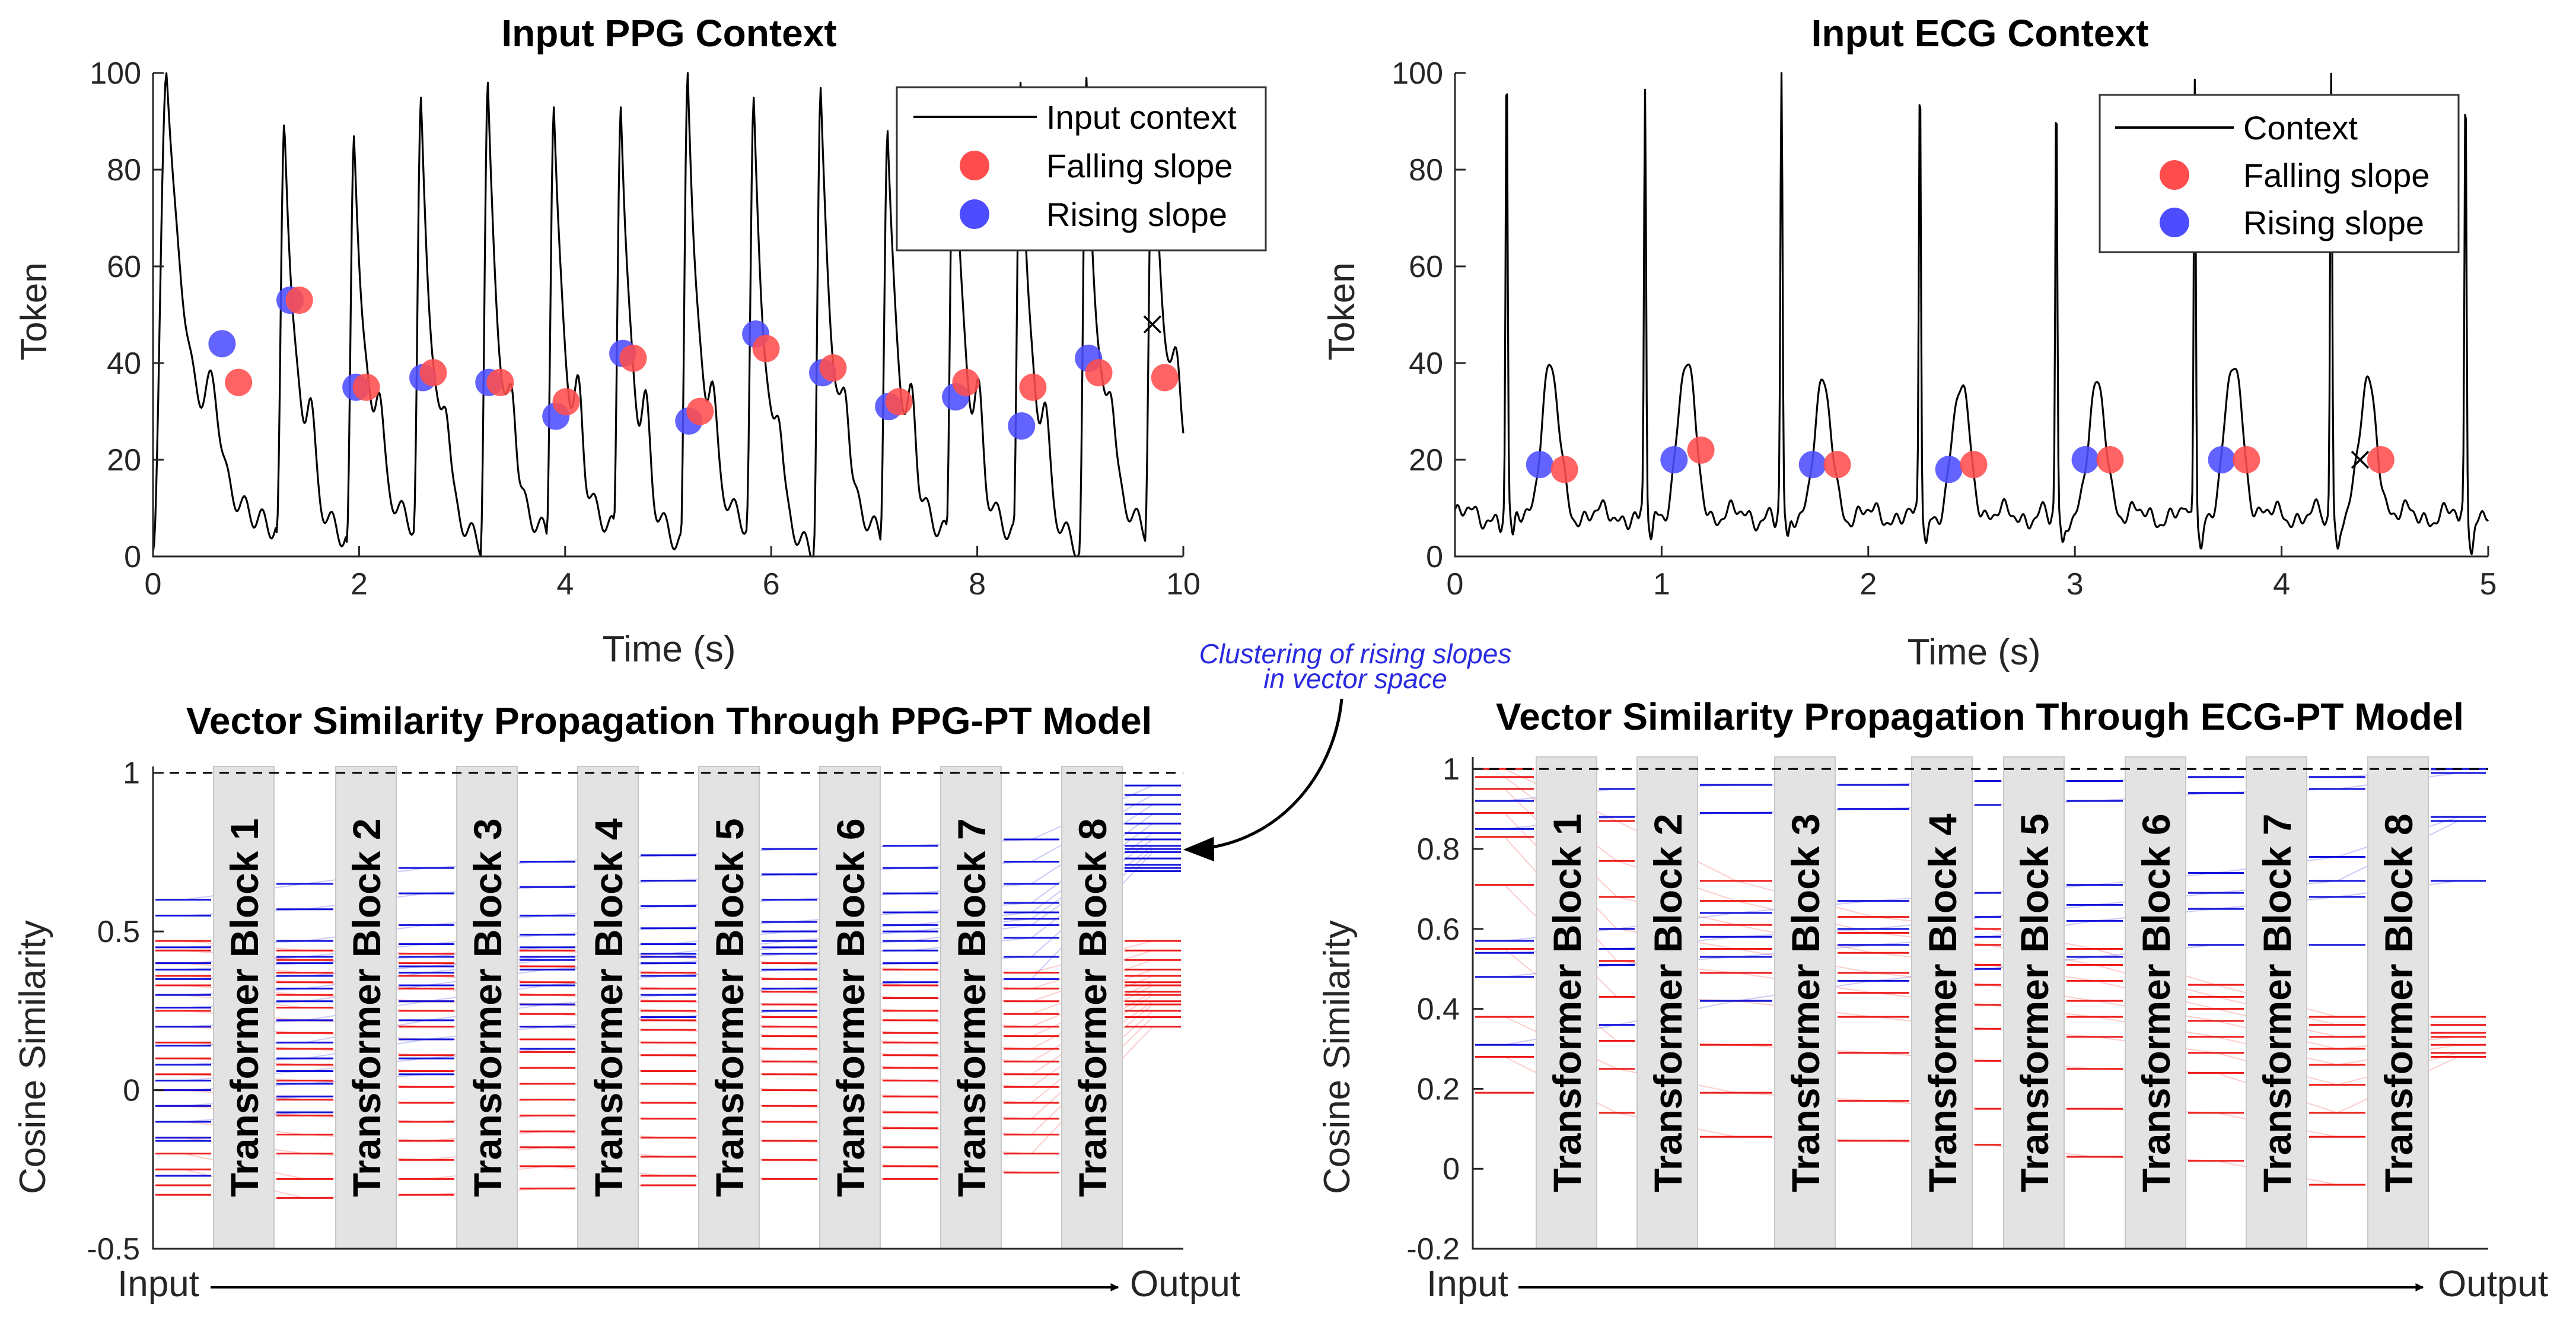 This screenshot has width=2576, height=1333. Describe the element at coordinates (132, 557) in the screenshot. I see `ppg-ytick-label: 0` at that location.